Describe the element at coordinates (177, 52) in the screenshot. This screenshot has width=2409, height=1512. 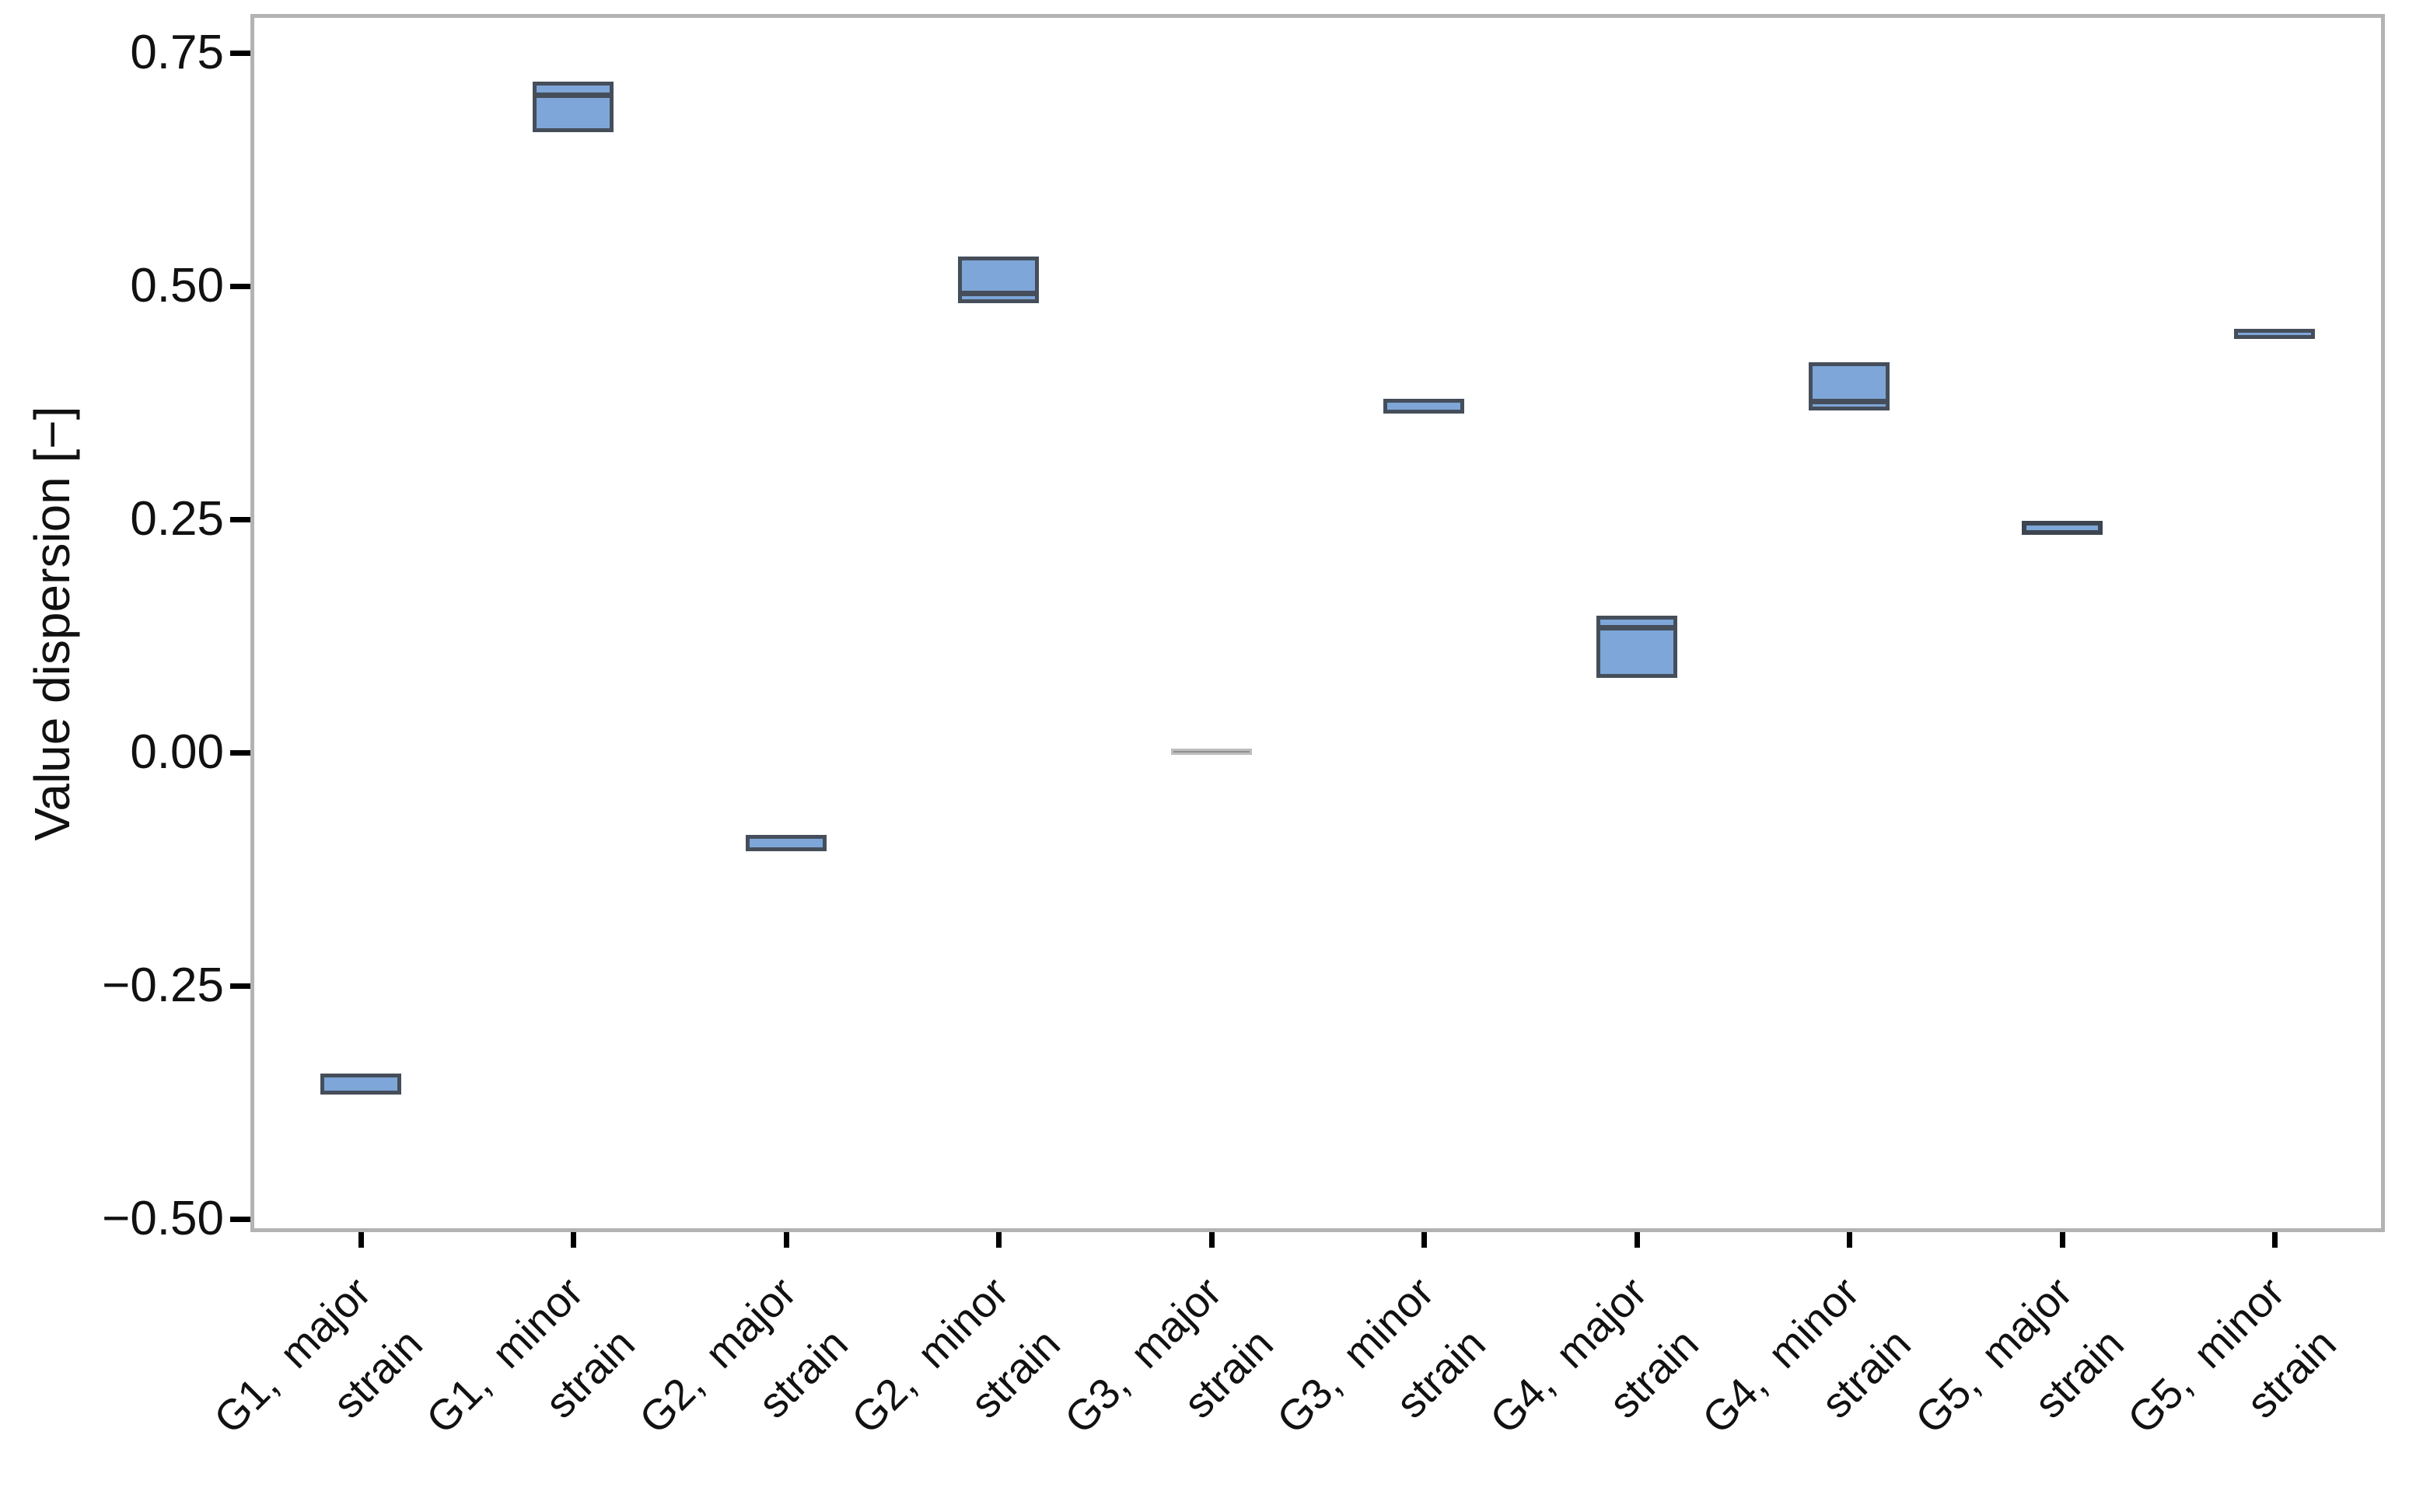
I see `y-tick-label: 0.75` at that location.